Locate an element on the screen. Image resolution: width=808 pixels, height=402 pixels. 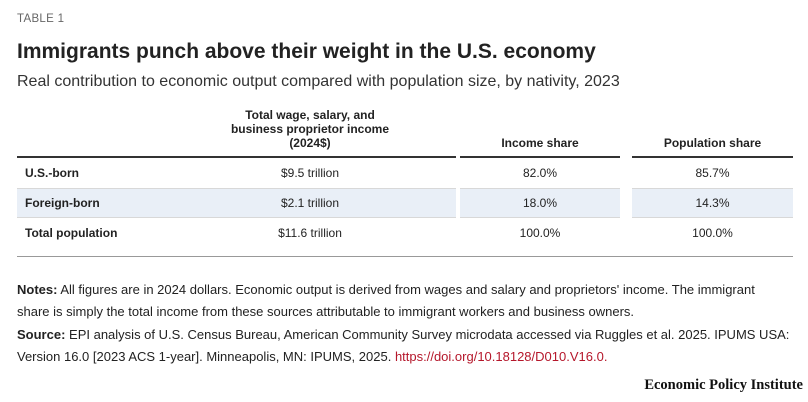
income-share-cell: 100.0% is located at coordinates (540, 233).